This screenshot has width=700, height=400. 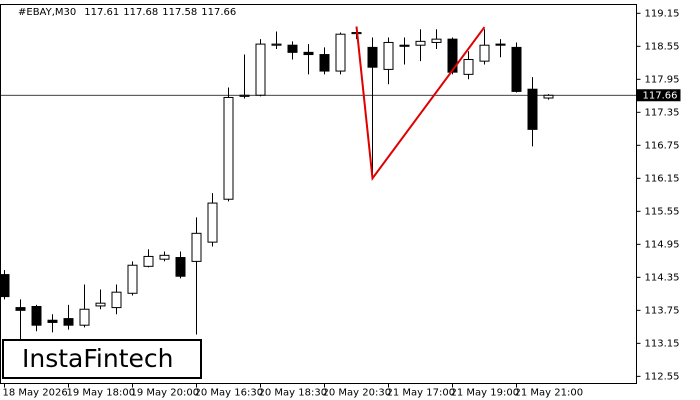 I want to click on x-tick-label: 20 May 16:30, so click(x=229, y=393).